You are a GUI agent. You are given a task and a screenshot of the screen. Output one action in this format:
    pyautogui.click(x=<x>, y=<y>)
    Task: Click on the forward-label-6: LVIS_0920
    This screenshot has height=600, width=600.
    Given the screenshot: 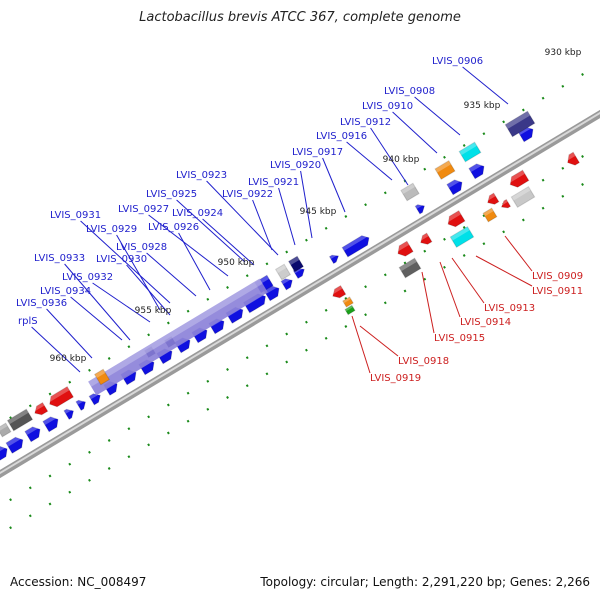 What is the action you would take?
    pyautogui.click(x=295, y=165)
    